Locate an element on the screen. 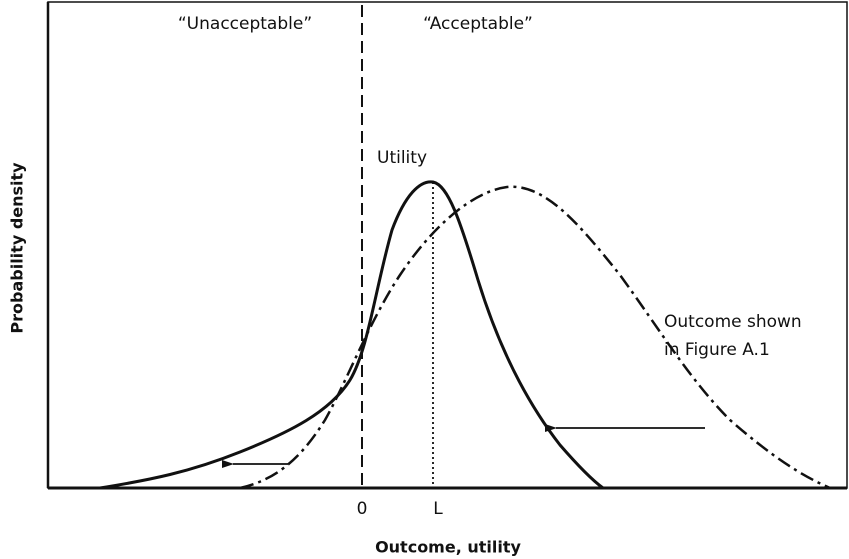 The height and width of the screenshot is (559, 849). curve-label: Outcome shown is located at coordinates (733, 322).